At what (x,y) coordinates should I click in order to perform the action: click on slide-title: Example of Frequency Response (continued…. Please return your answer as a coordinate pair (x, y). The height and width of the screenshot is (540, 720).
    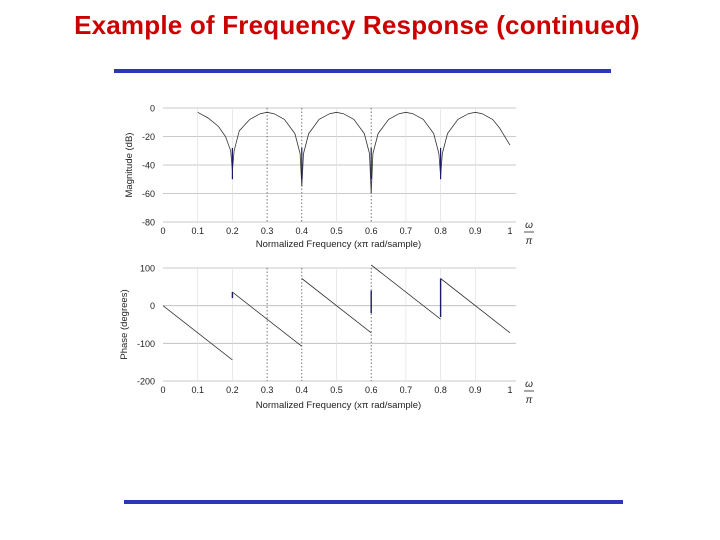
    Looking at the image, I should click on (357, 25).